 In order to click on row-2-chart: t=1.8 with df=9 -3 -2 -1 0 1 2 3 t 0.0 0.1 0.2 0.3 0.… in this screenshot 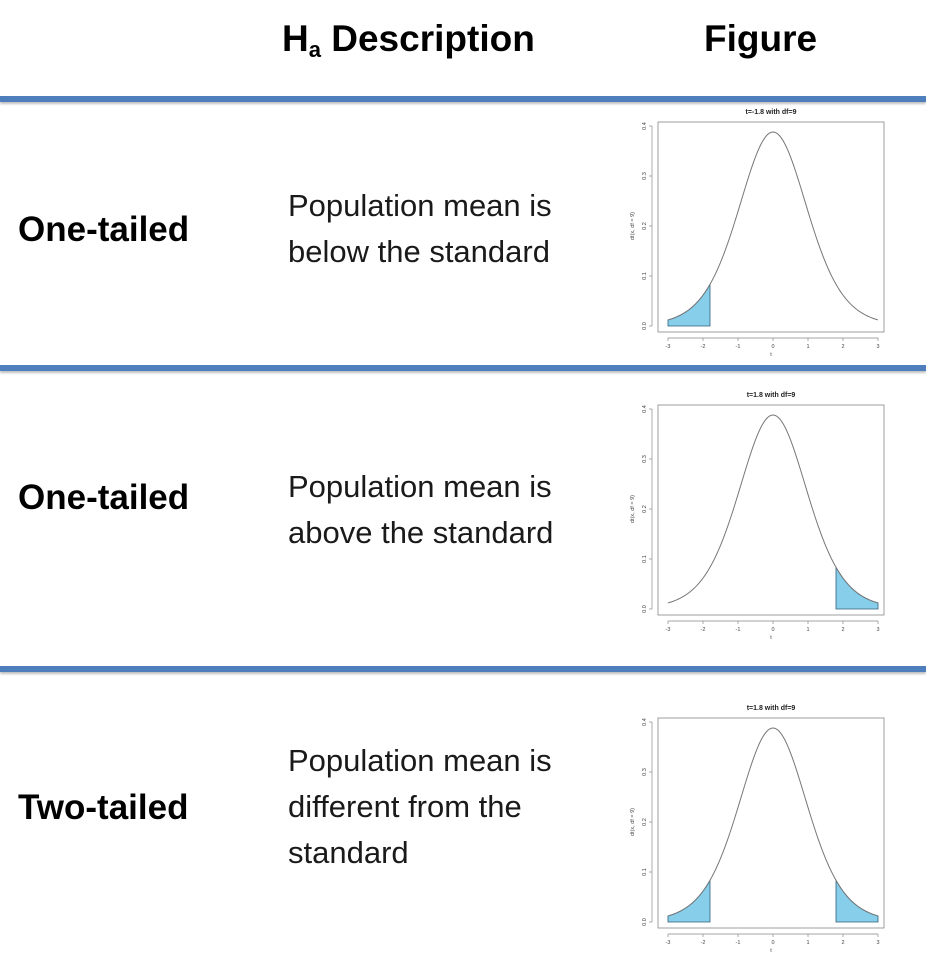, I will do `click(757, 515)`.